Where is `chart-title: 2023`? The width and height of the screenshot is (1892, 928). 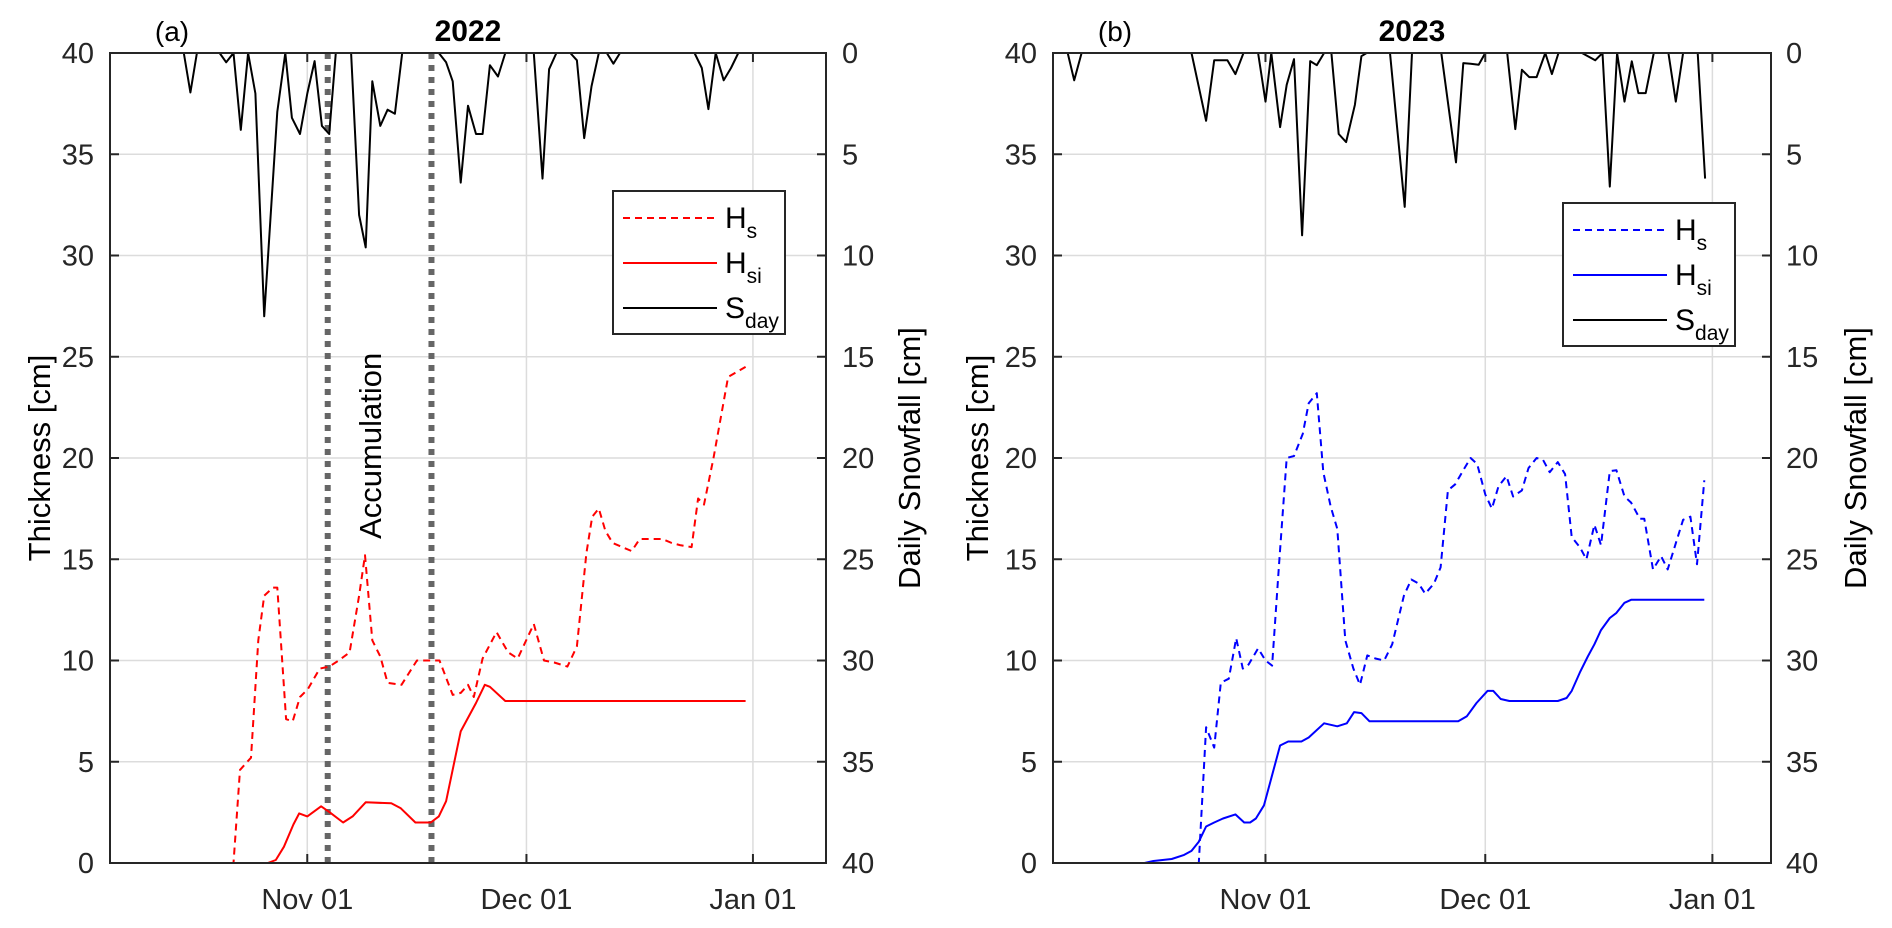
chart-title: 2023 is located at coordinates (1412, 31).